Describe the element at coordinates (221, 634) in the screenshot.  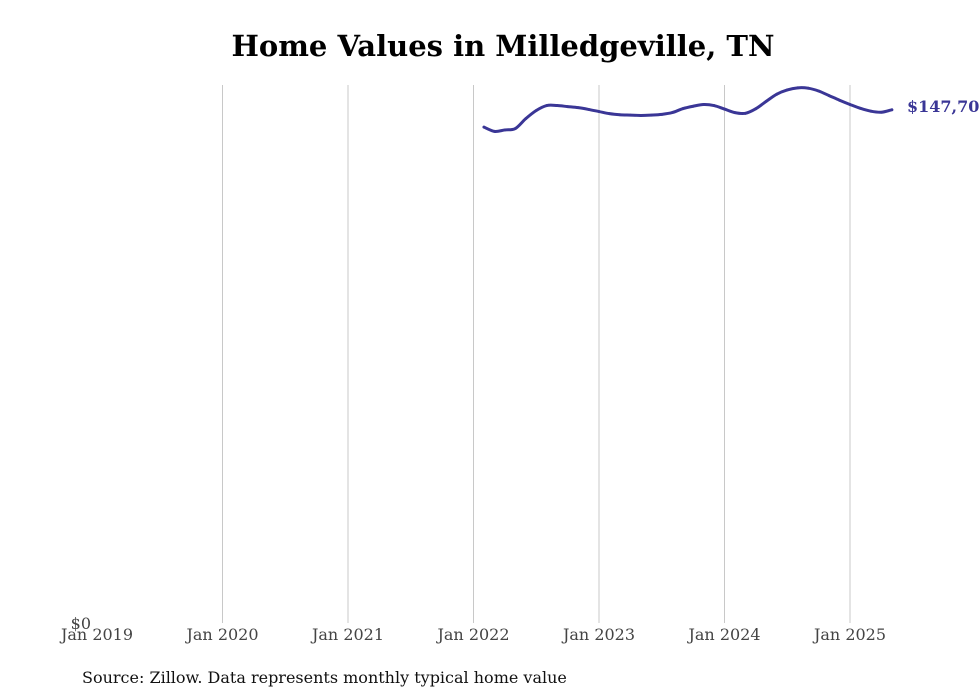
I see `x-tick-label: Jan 2020` at that location.